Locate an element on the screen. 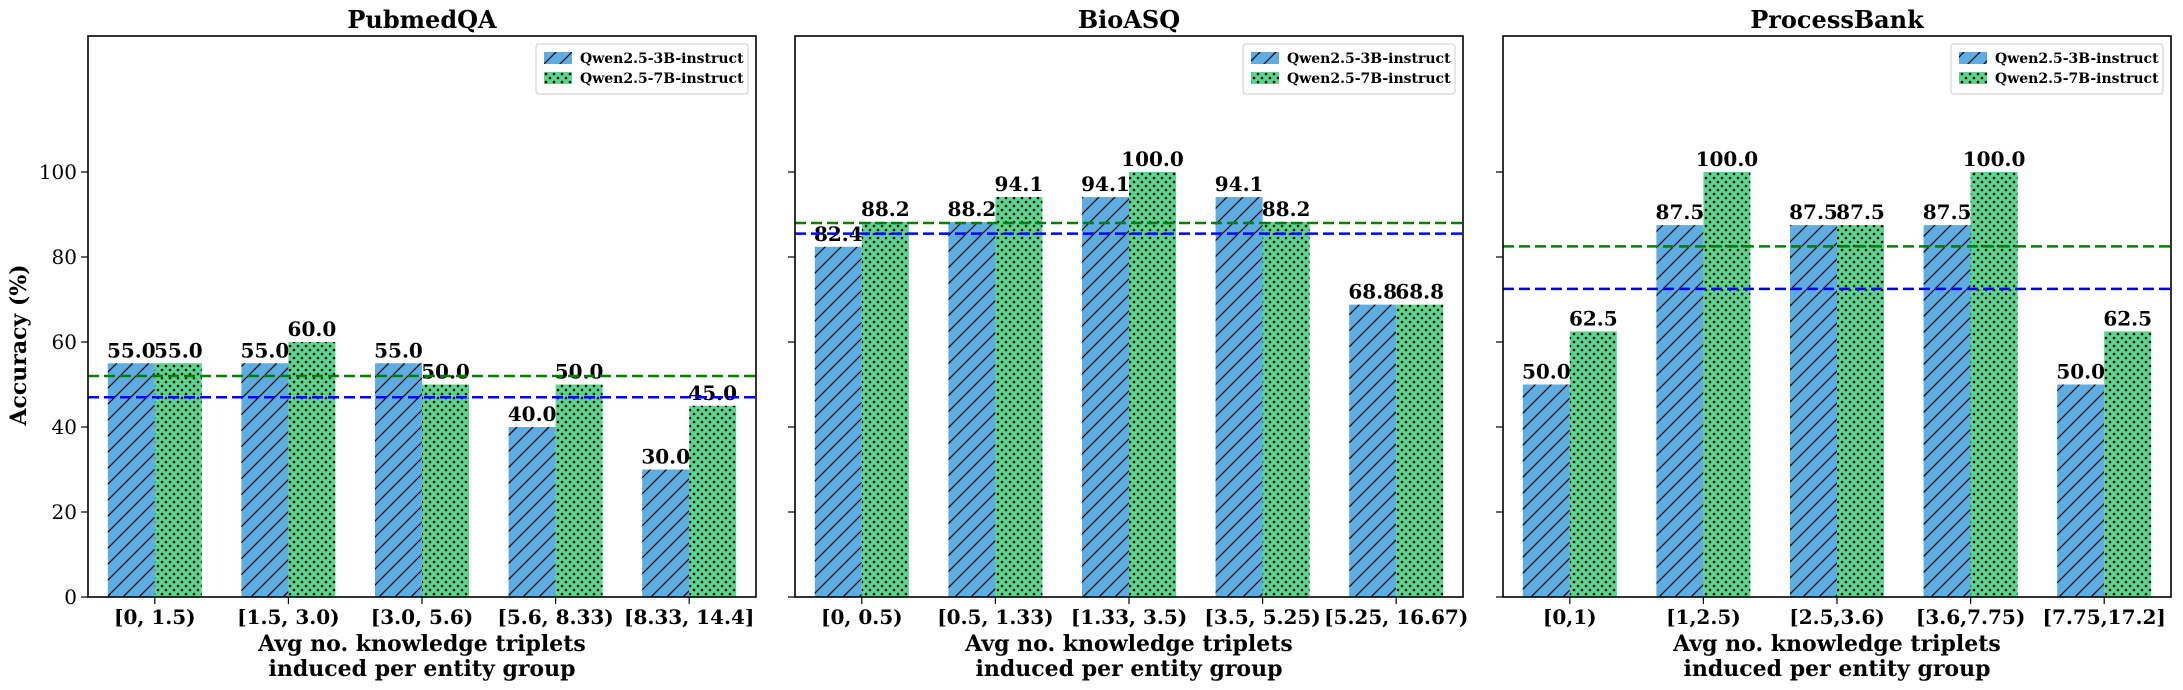  x-tick-label: [3.0, 5.6) is located at coordinates (422, 617).